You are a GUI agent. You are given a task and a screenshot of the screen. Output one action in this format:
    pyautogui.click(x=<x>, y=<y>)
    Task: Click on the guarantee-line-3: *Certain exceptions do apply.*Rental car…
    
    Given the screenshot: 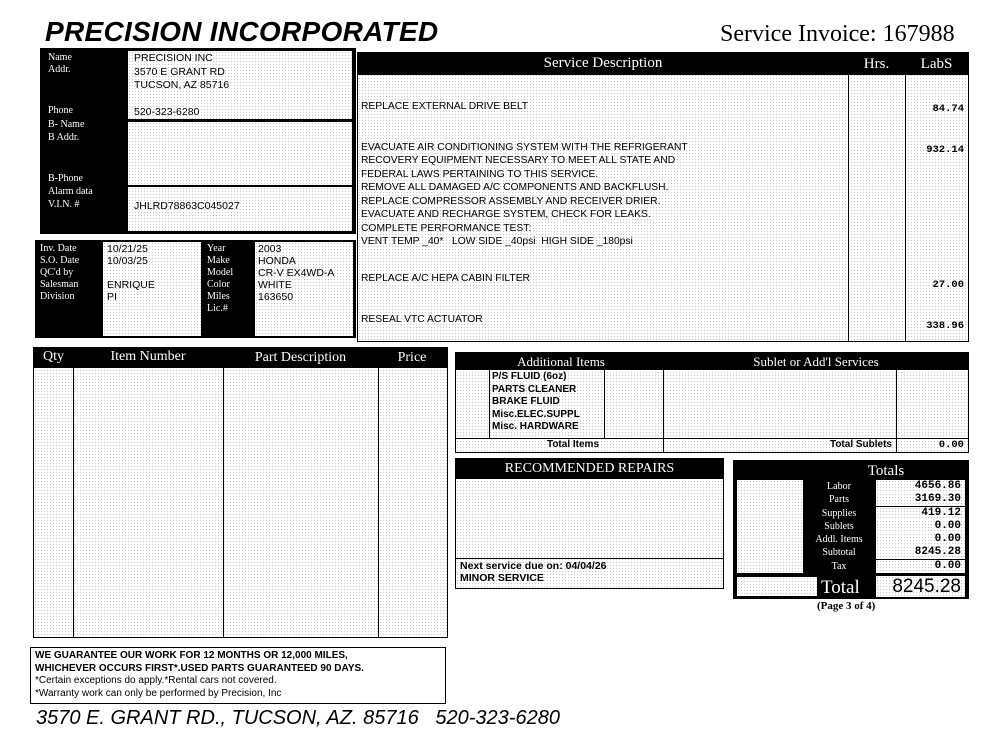 What is the action you would take?
    pyautogui.click(x=156, y=680)
    